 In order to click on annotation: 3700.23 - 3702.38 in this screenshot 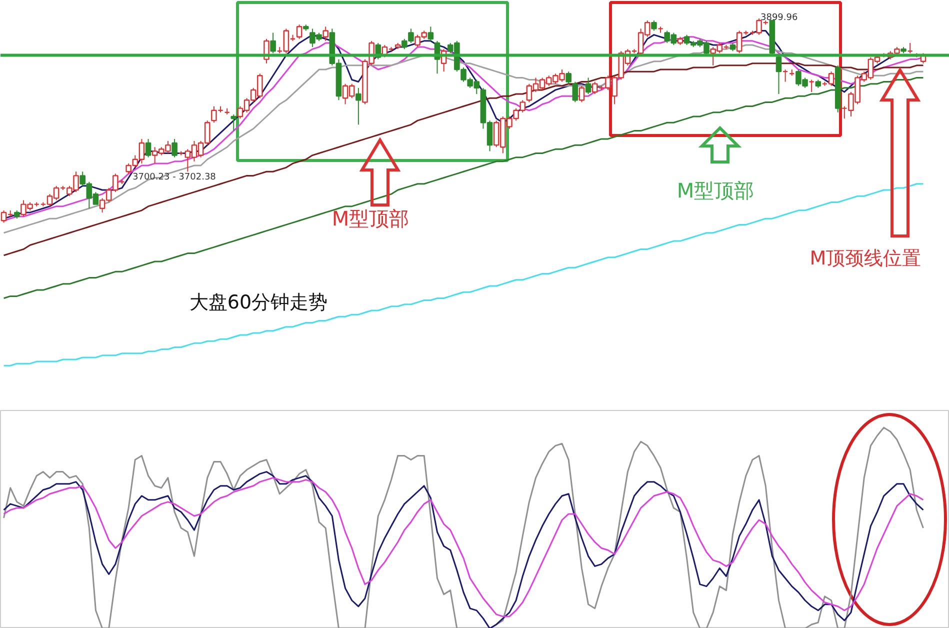, I will do `click(174, 177)`.